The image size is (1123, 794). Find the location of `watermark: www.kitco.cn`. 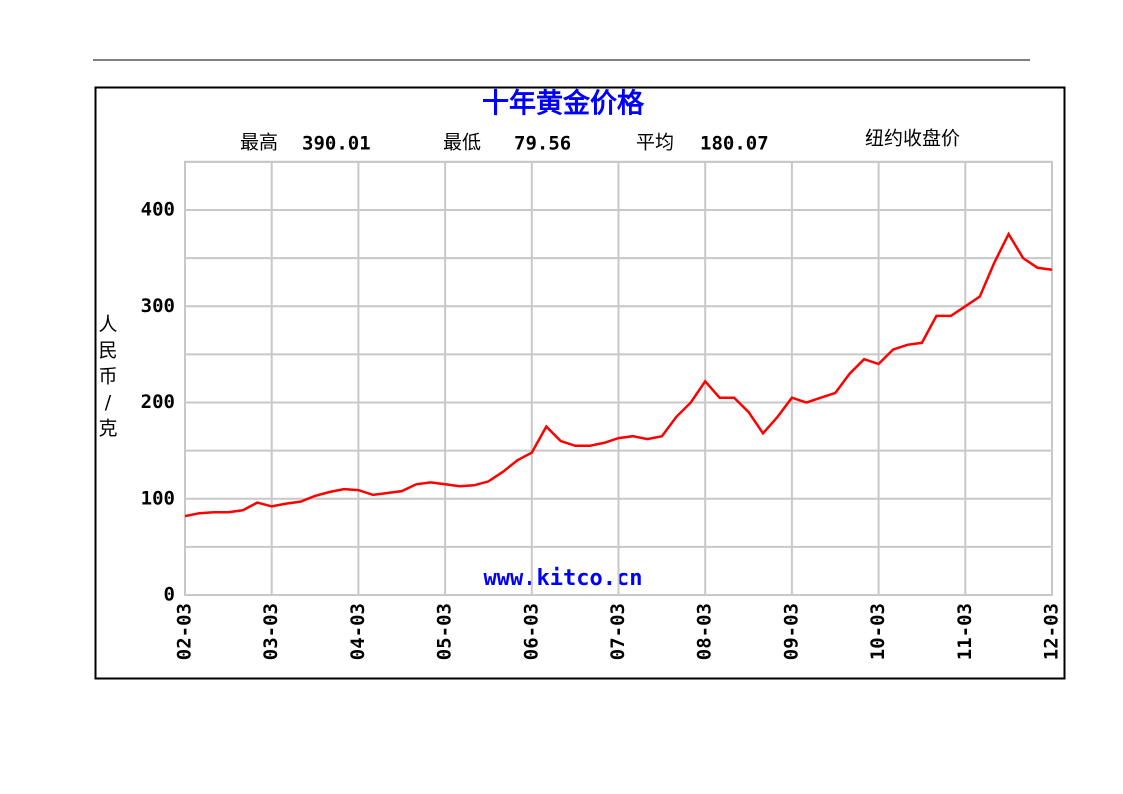

watermark: www.kitco.cn is located at coordinates (563, 578).